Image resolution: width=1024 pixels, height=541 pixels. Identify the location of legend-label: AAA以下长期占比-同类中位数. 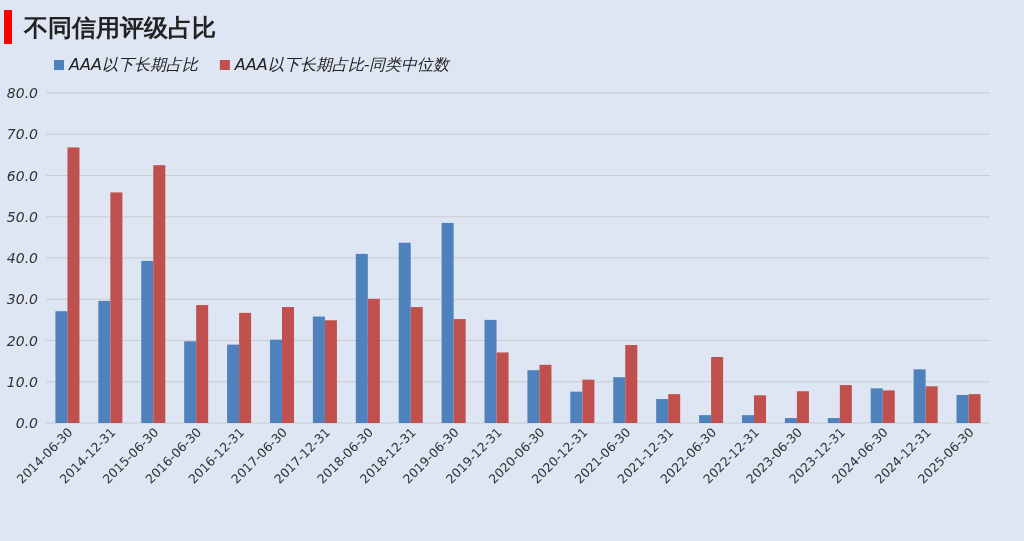
(342, 64).